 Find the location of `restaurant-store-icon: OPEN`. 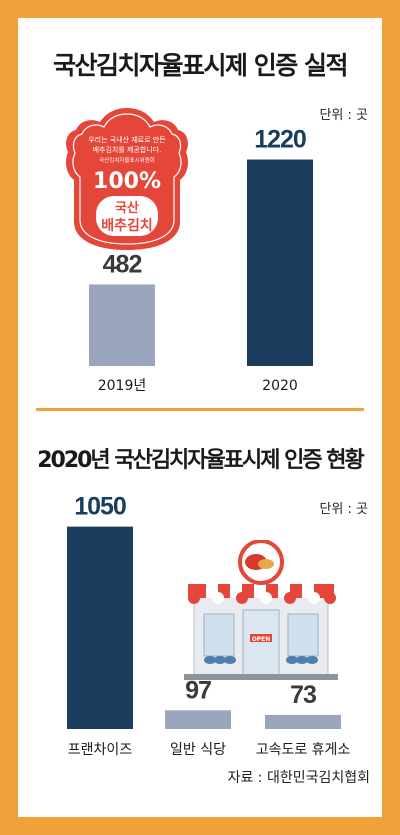

restaurant-store-icon: OPEN is located at coordinates (261, 610).